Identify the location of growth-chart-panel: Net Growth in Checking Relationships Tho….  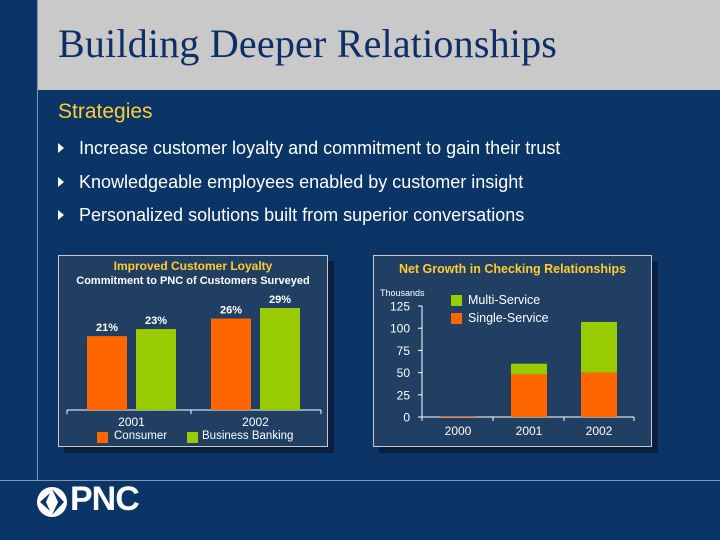
(512, 351).